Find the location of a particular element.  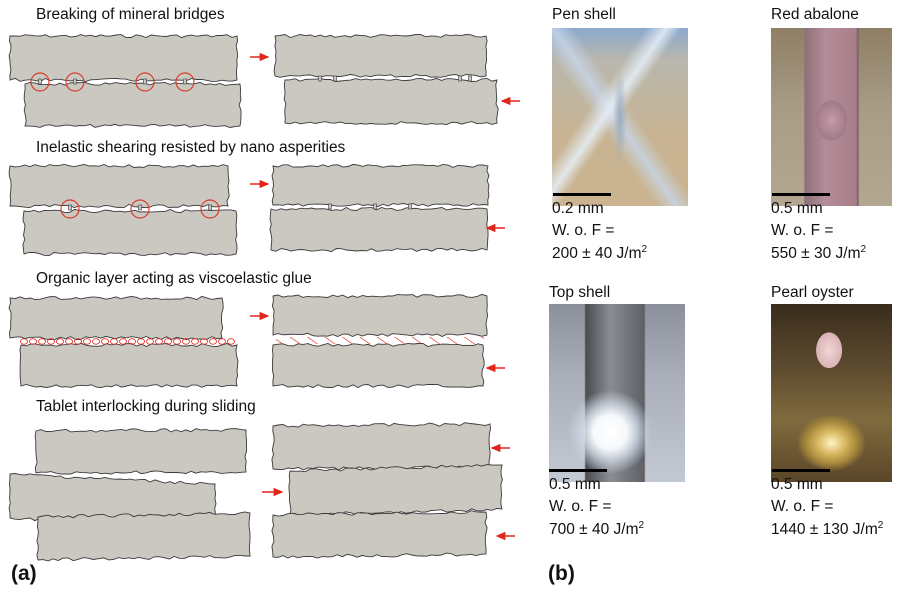

panel-b-label: (b) is located at coordinates (561, 573).